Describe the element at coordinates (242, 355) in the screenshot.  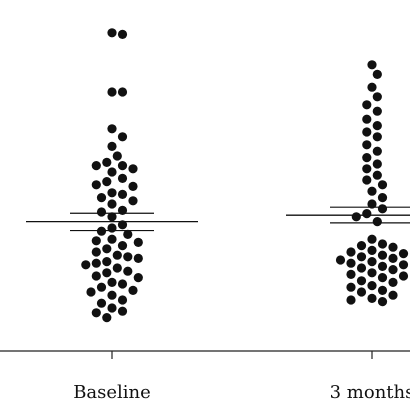
I see `x-axis-ticks` at that location.